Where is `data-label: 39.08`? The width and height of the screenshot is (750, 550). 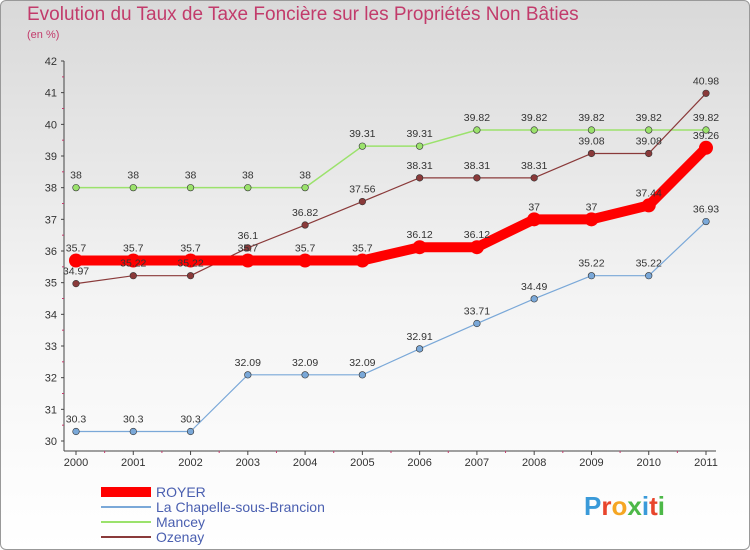
data-label: 39.08 is located at coordinates (591, 141).